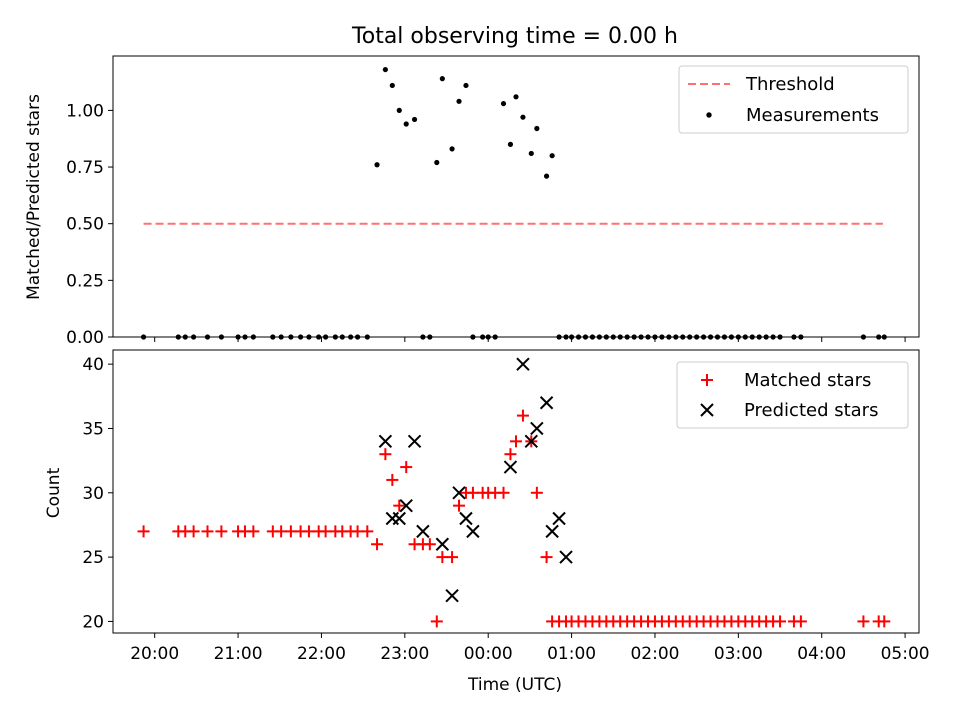  I want to click on legend-threshold-label: Threshold, so click(790, 84).